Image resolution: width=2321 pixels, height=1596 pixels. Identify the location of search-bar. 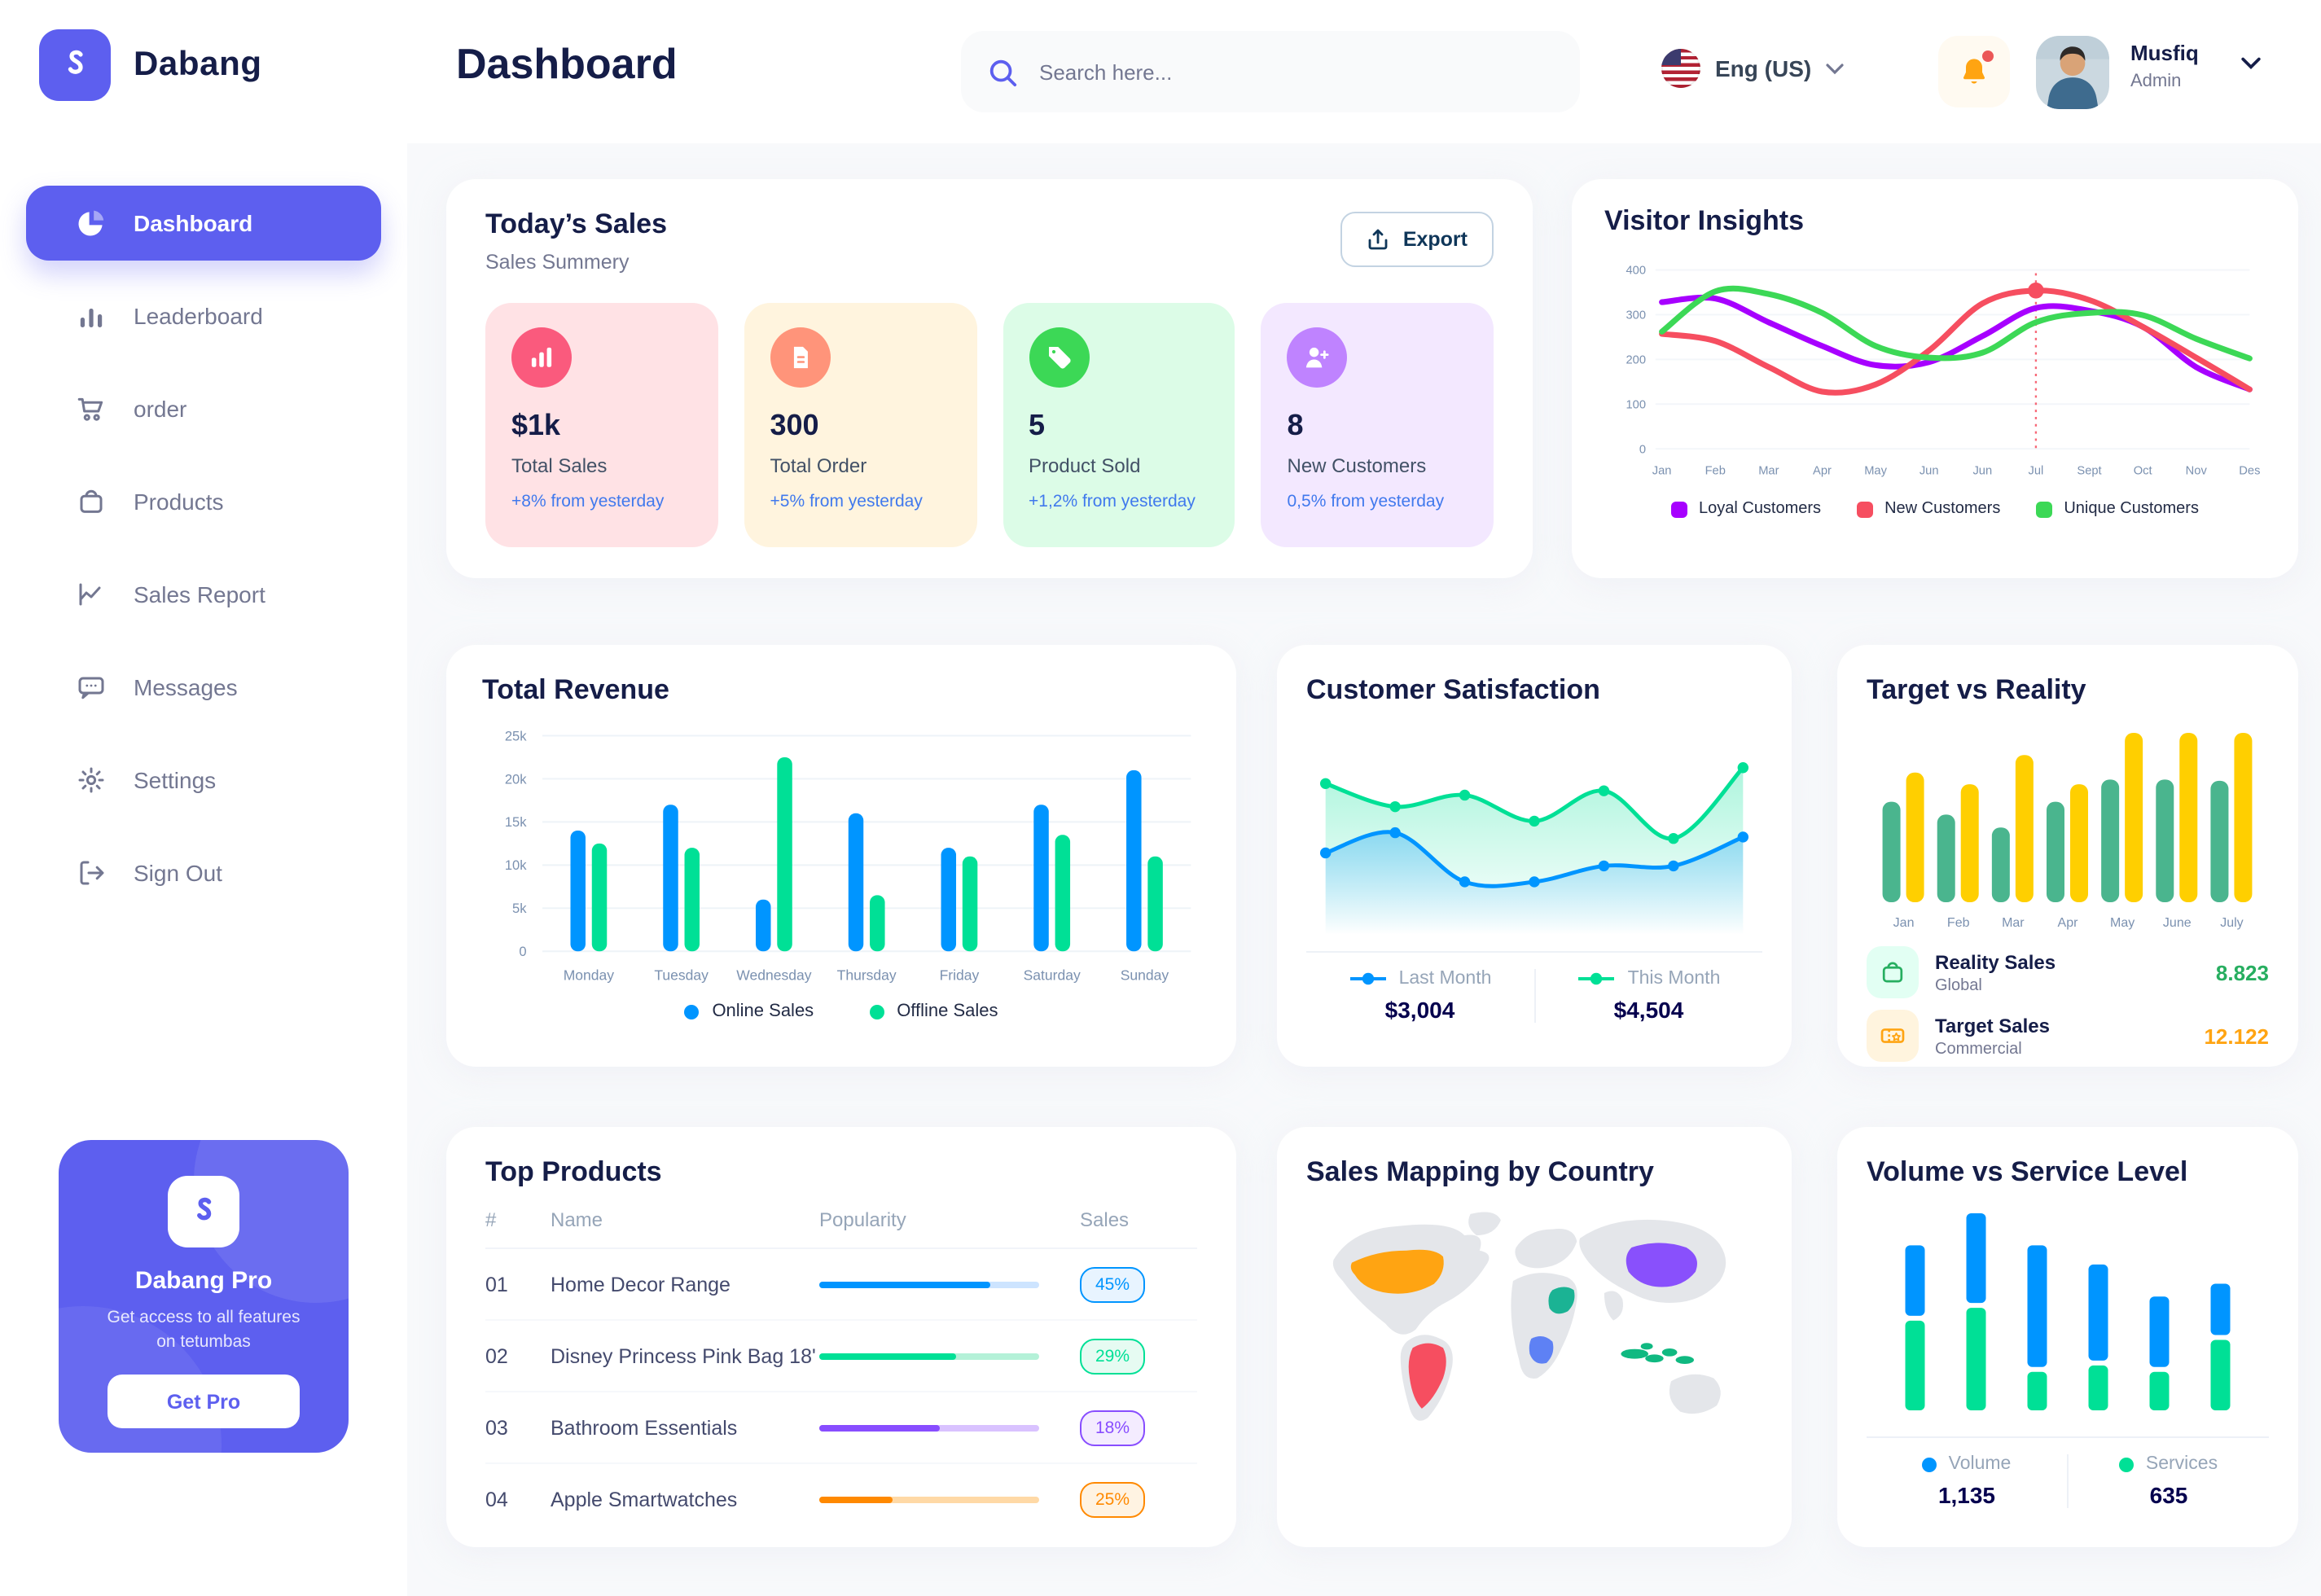
(1270, 71).